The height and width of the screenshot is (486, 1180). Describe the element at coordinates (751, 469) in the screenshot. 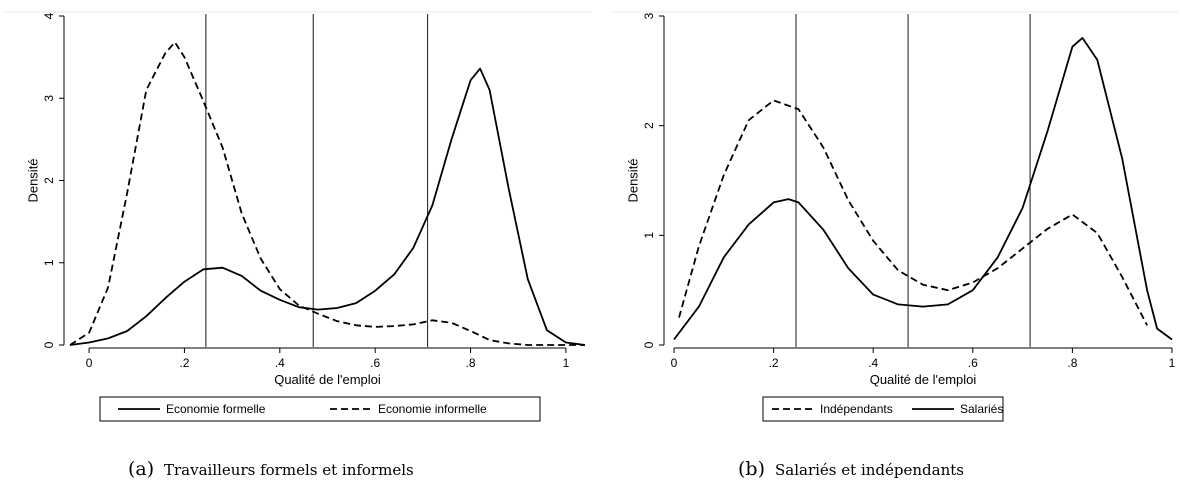

I see `panel-b-caption-letter: (b)` at that location.